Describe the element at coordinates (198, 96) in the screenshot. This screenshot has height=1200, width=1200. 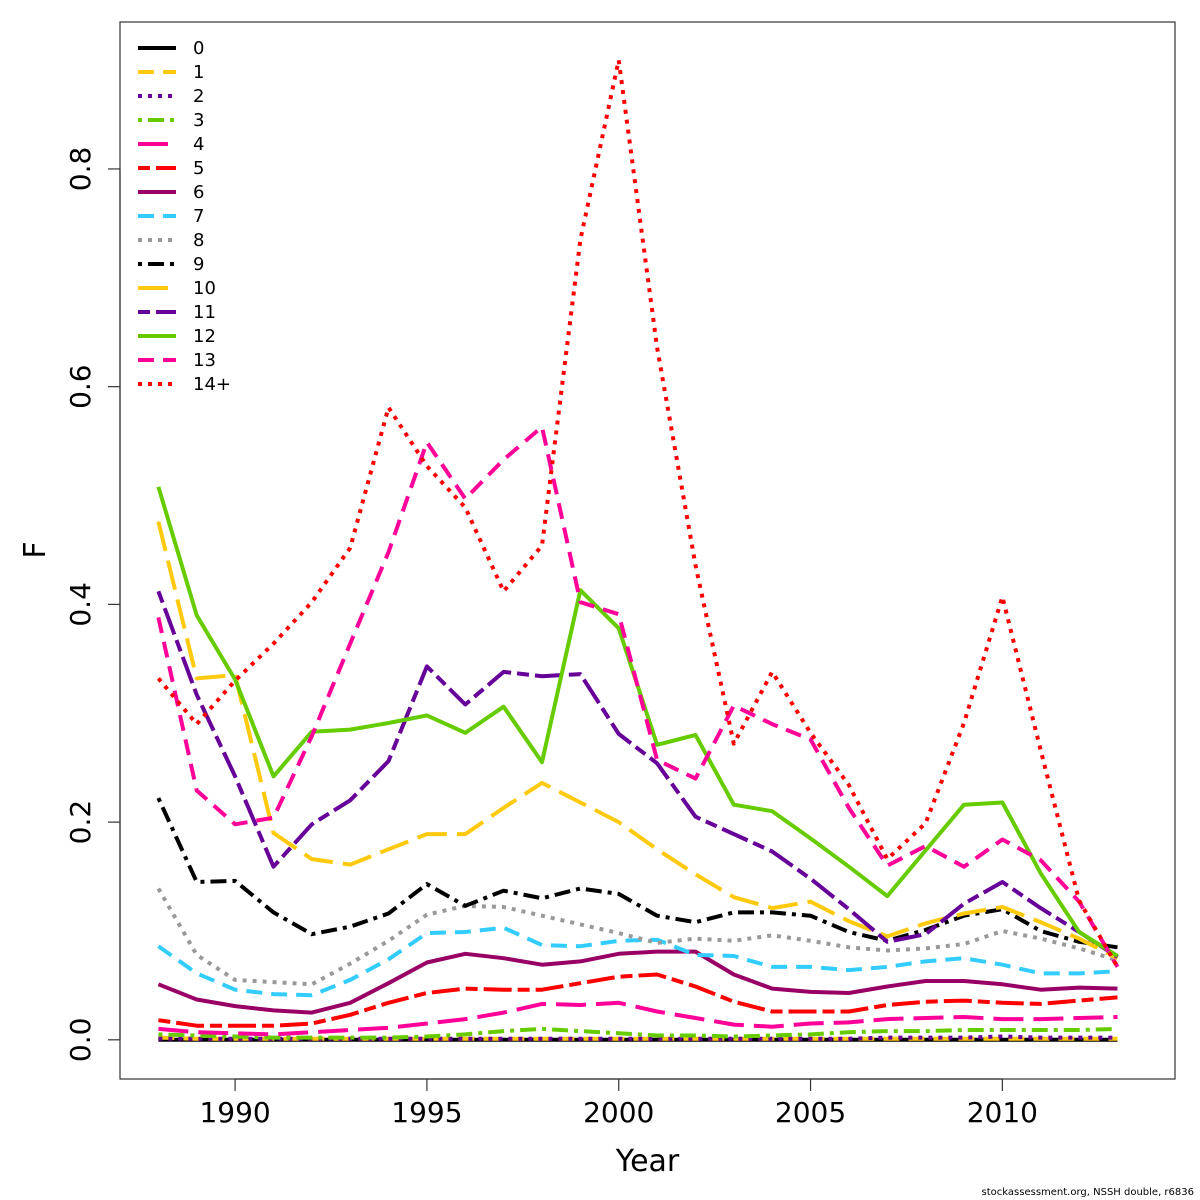
I see `legend-label-2: 2` at that location.